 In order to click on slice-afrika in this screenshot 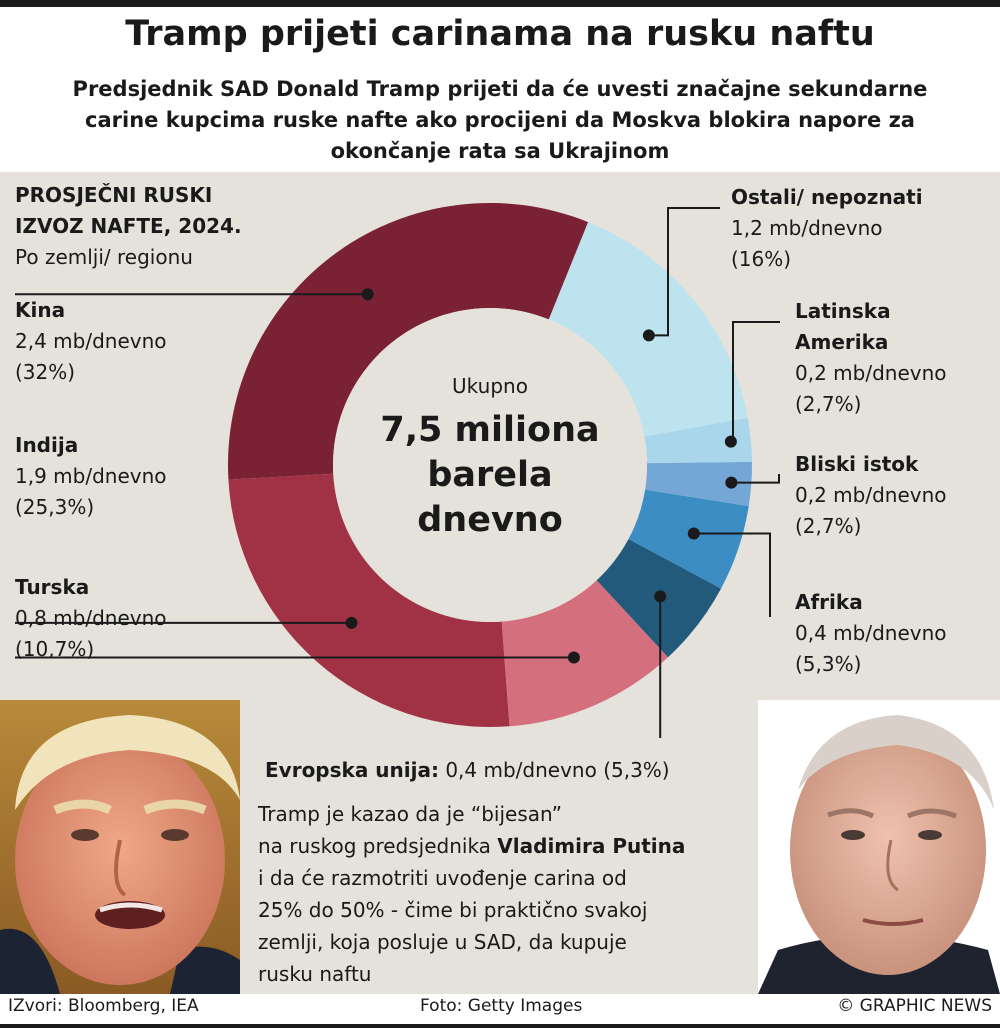, I will do `click(688, 539)`.